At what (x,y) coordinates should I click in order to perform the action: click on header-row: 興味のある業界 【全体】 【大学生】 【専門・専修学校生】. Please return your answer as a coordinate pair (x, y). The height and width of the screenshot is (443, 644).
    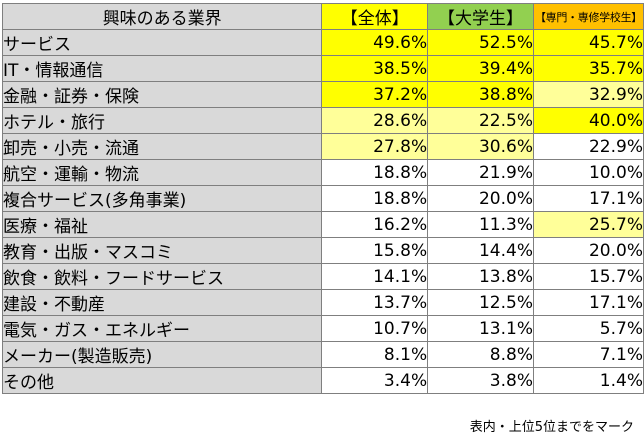
    Looking at the image, I should click on (322, 16).